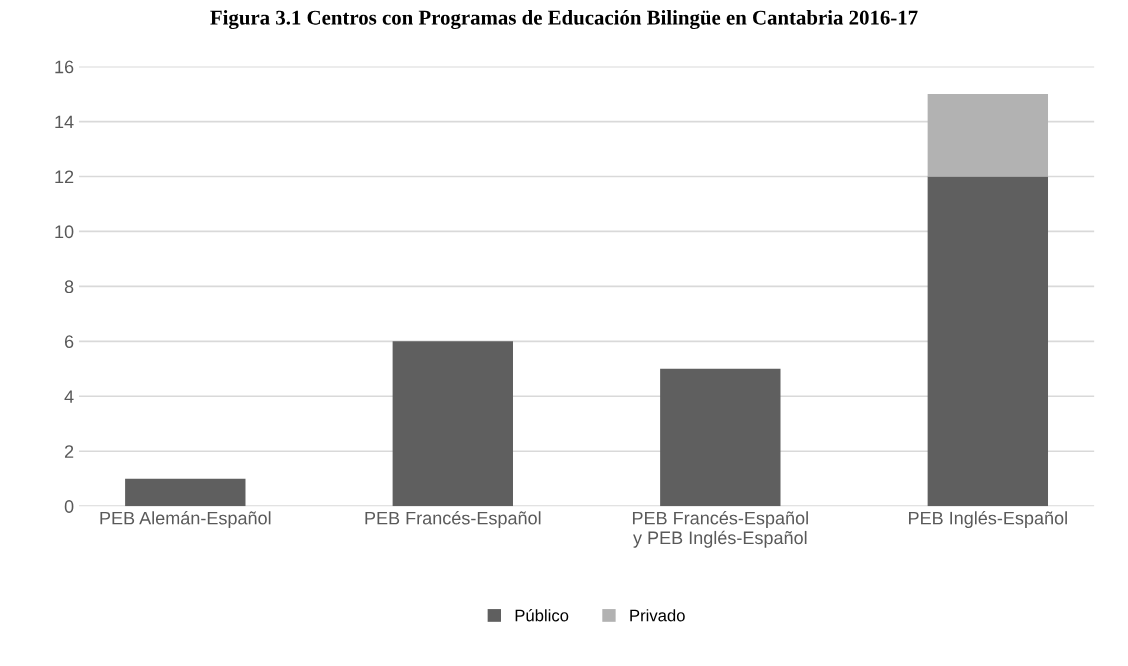  I want to click on y-tick-label: 10, so click(64, 232).